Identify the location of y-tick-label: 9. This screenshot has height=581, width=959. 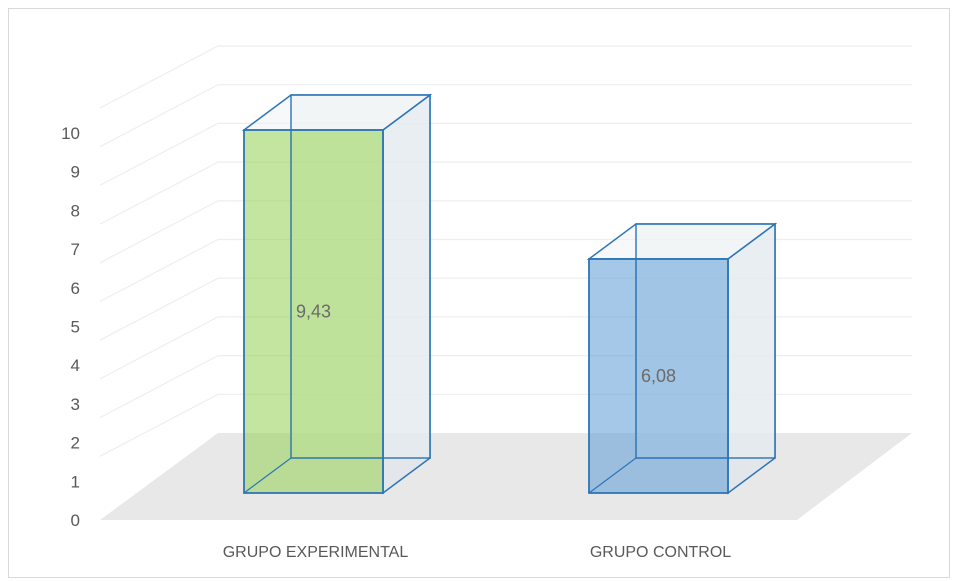
(75, 172).